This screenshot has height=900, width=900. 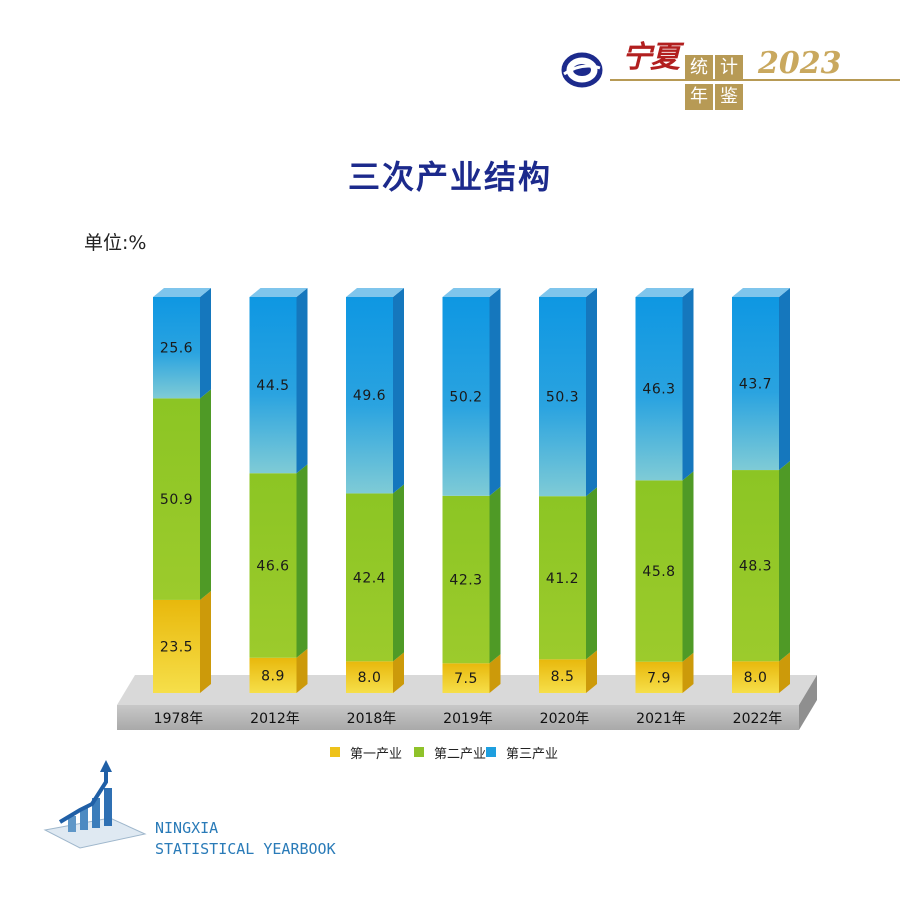 I want to click on data-label-primary: 8.9, so click(x=273, y=676).